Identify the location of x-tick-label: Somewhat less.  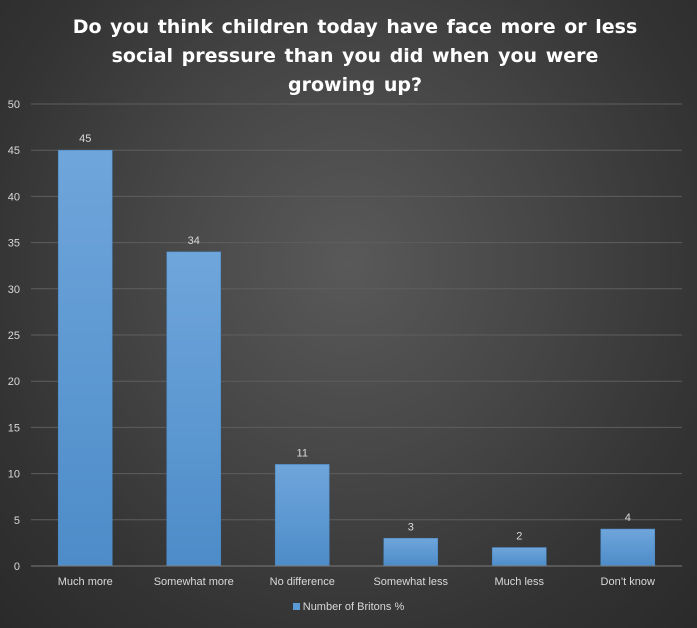
(410, 582).